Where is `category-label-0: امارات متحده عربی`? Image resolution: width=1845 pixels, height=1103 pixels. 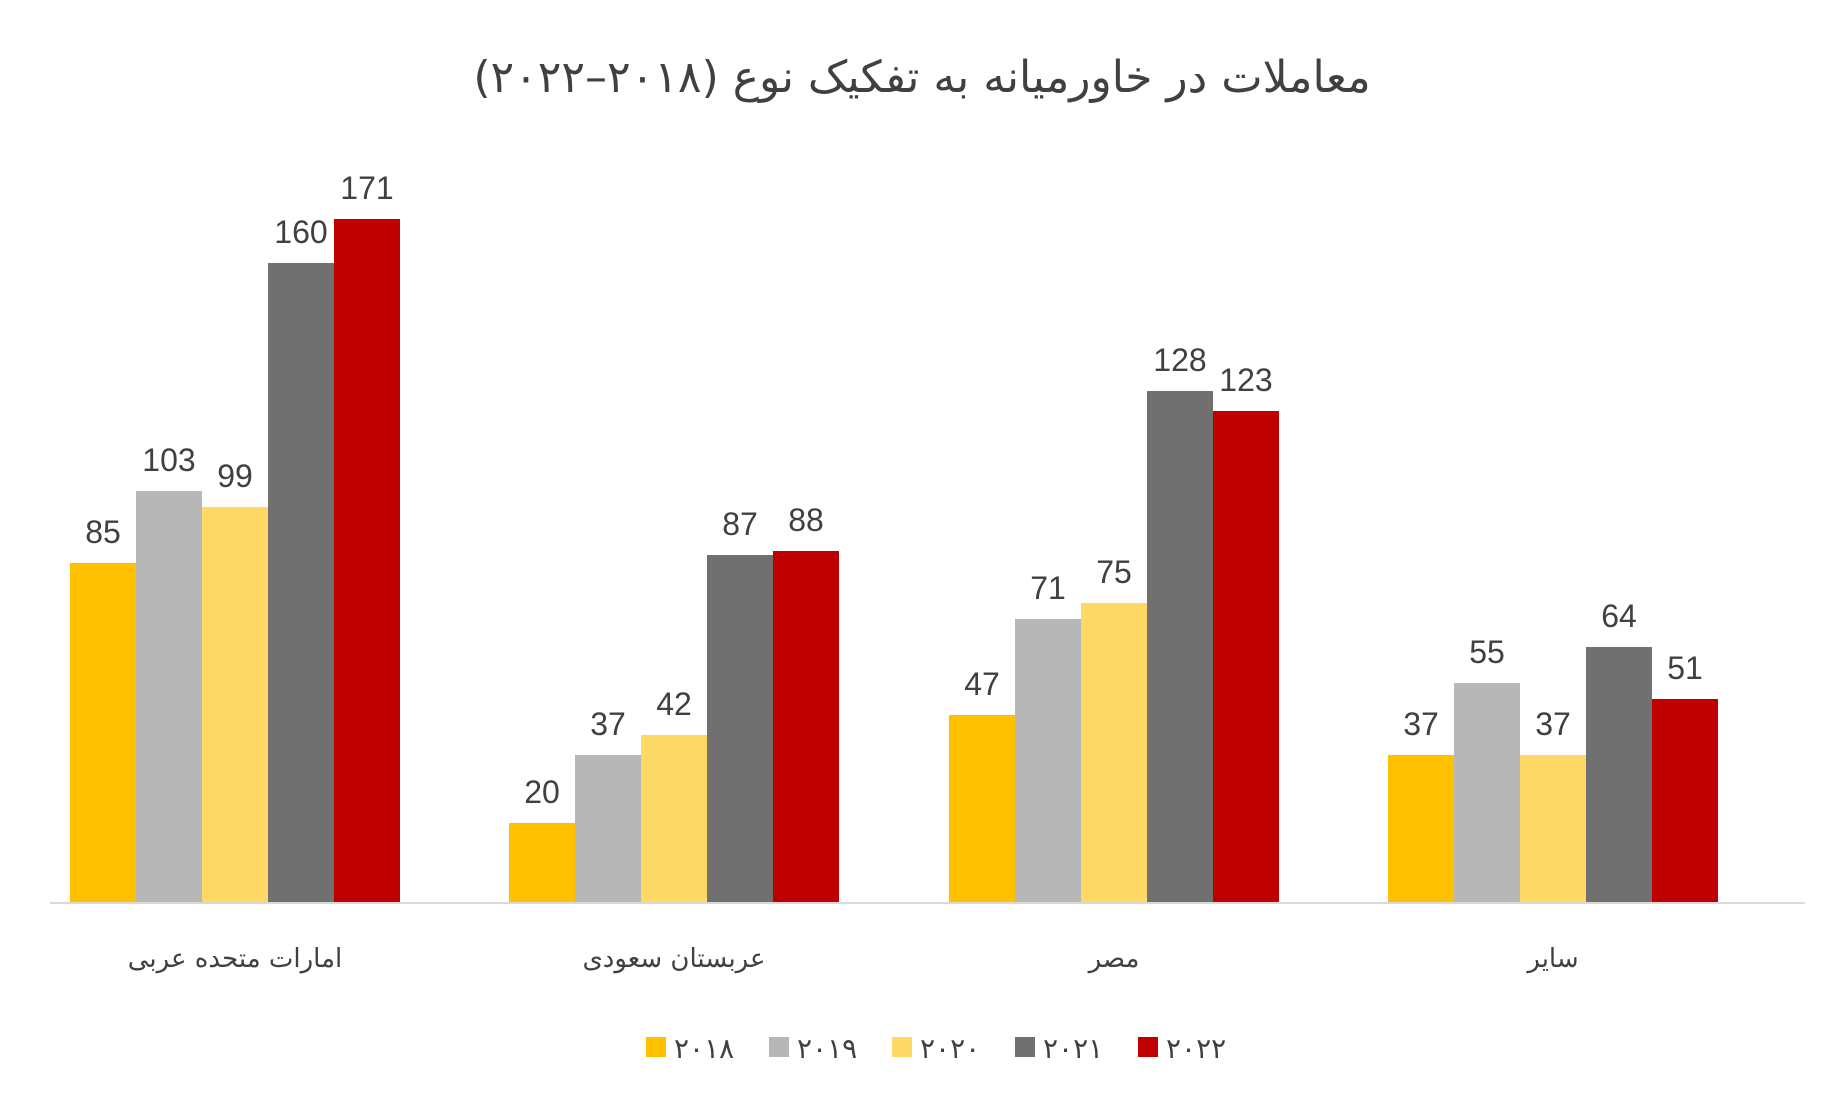 category-label-0: امارات متحده عربی is located at coordinates (235, 959).